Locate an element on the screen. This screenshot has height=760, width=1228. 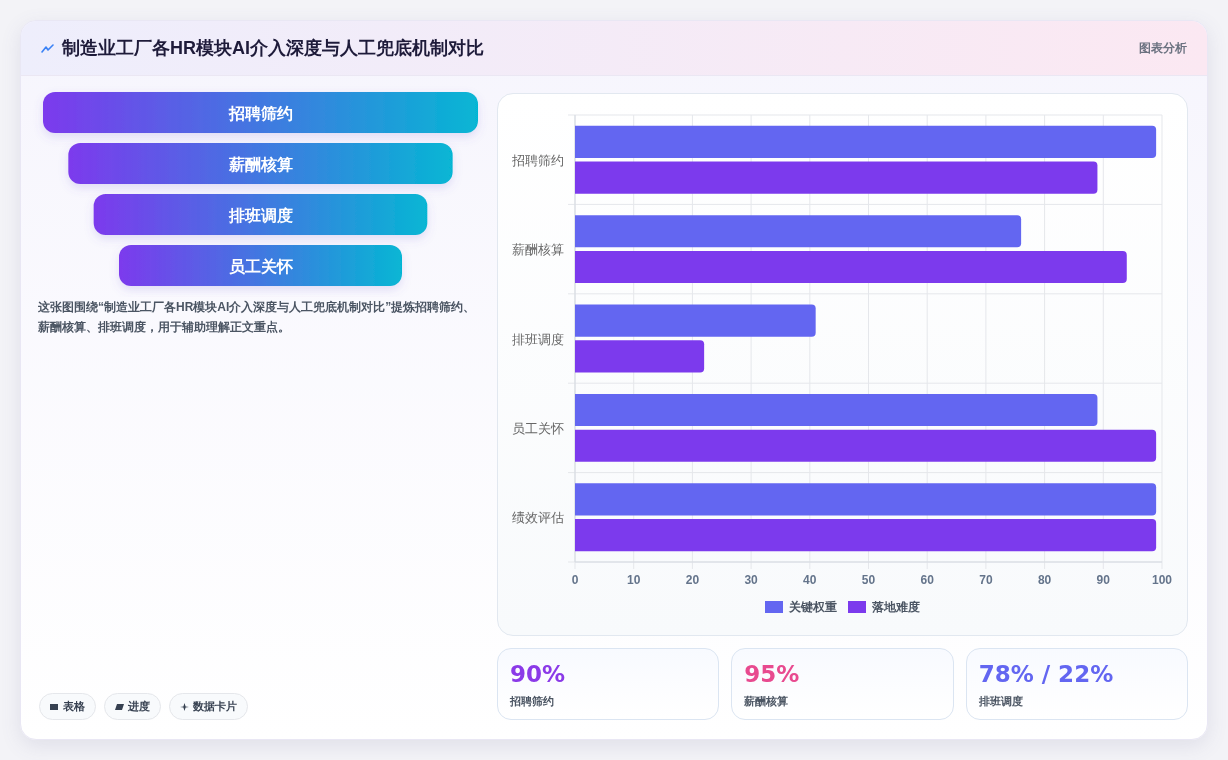
text: 这张图围绕“制造业工厂各HR模块AI介入深度与人工兜底机制对比”提炼招聘筛约、薪酬核算、排班调度，用于辅助理解正文重点。 is located at coordinates (257, 317).